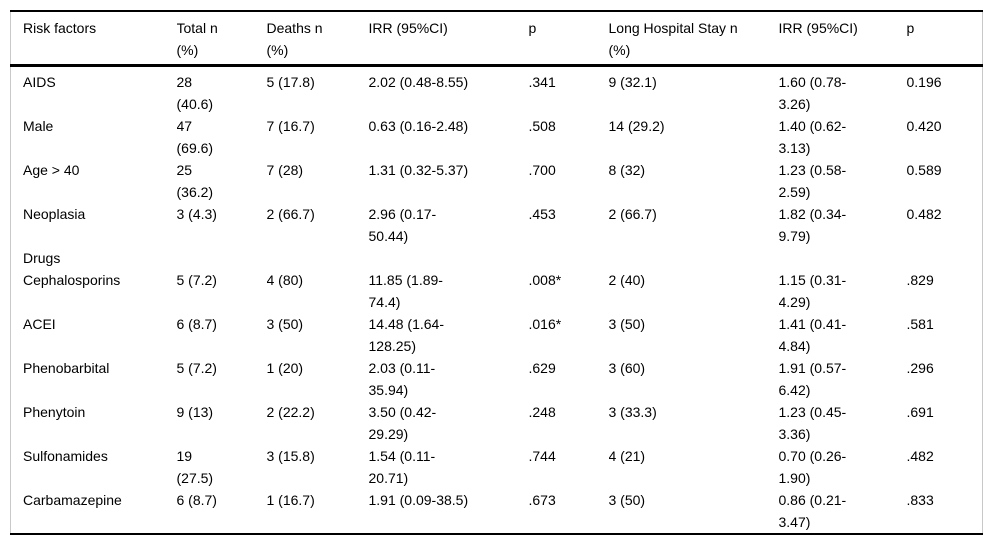  Describe the element at coordinates (54, 214) in the screenshot. I see `row-label: Neoplasia` at that location.